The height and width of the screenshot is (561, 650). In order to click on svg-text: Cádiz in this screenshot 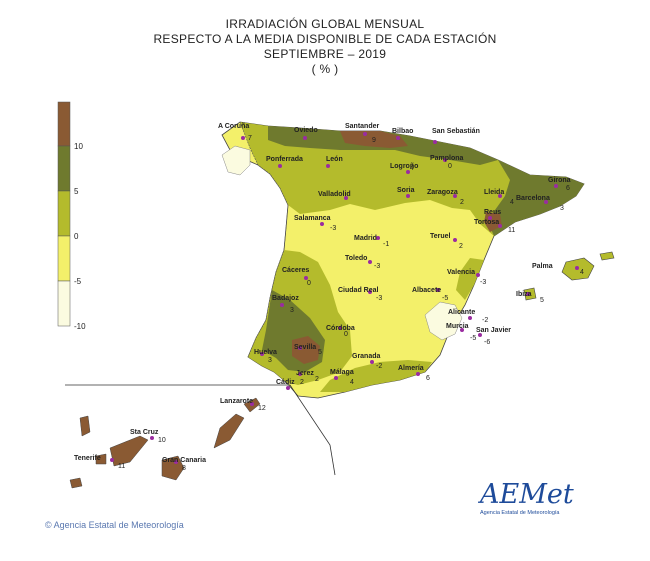, I will do `click(285, 382)`.